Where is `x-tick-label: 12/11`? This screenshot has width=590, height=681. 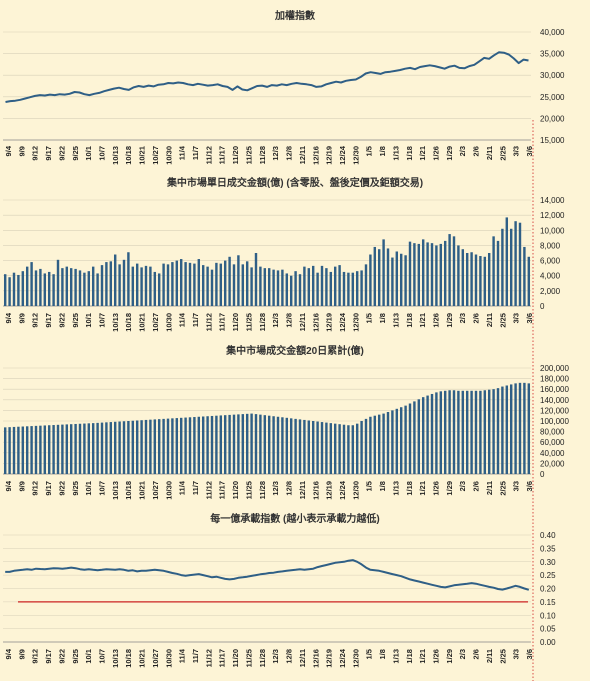 x-tick-label: 12/11 is located at coordinates (302, 658).